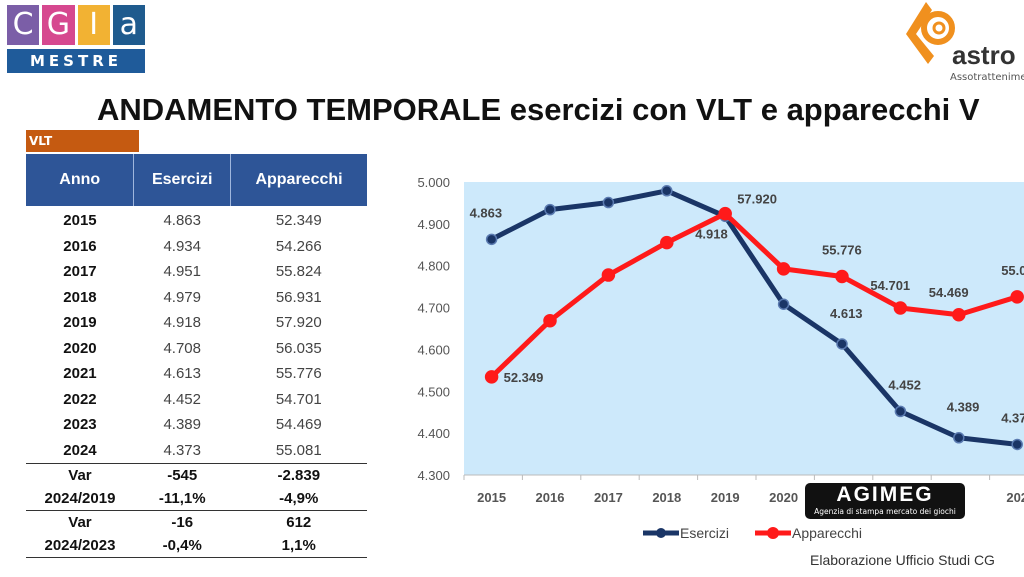 This screenshot has height=577, width=1024. What do you see at coordinates (711, 233) in the screenshot?
I see `data-label: 4.918` at bounding box center [711, 233].